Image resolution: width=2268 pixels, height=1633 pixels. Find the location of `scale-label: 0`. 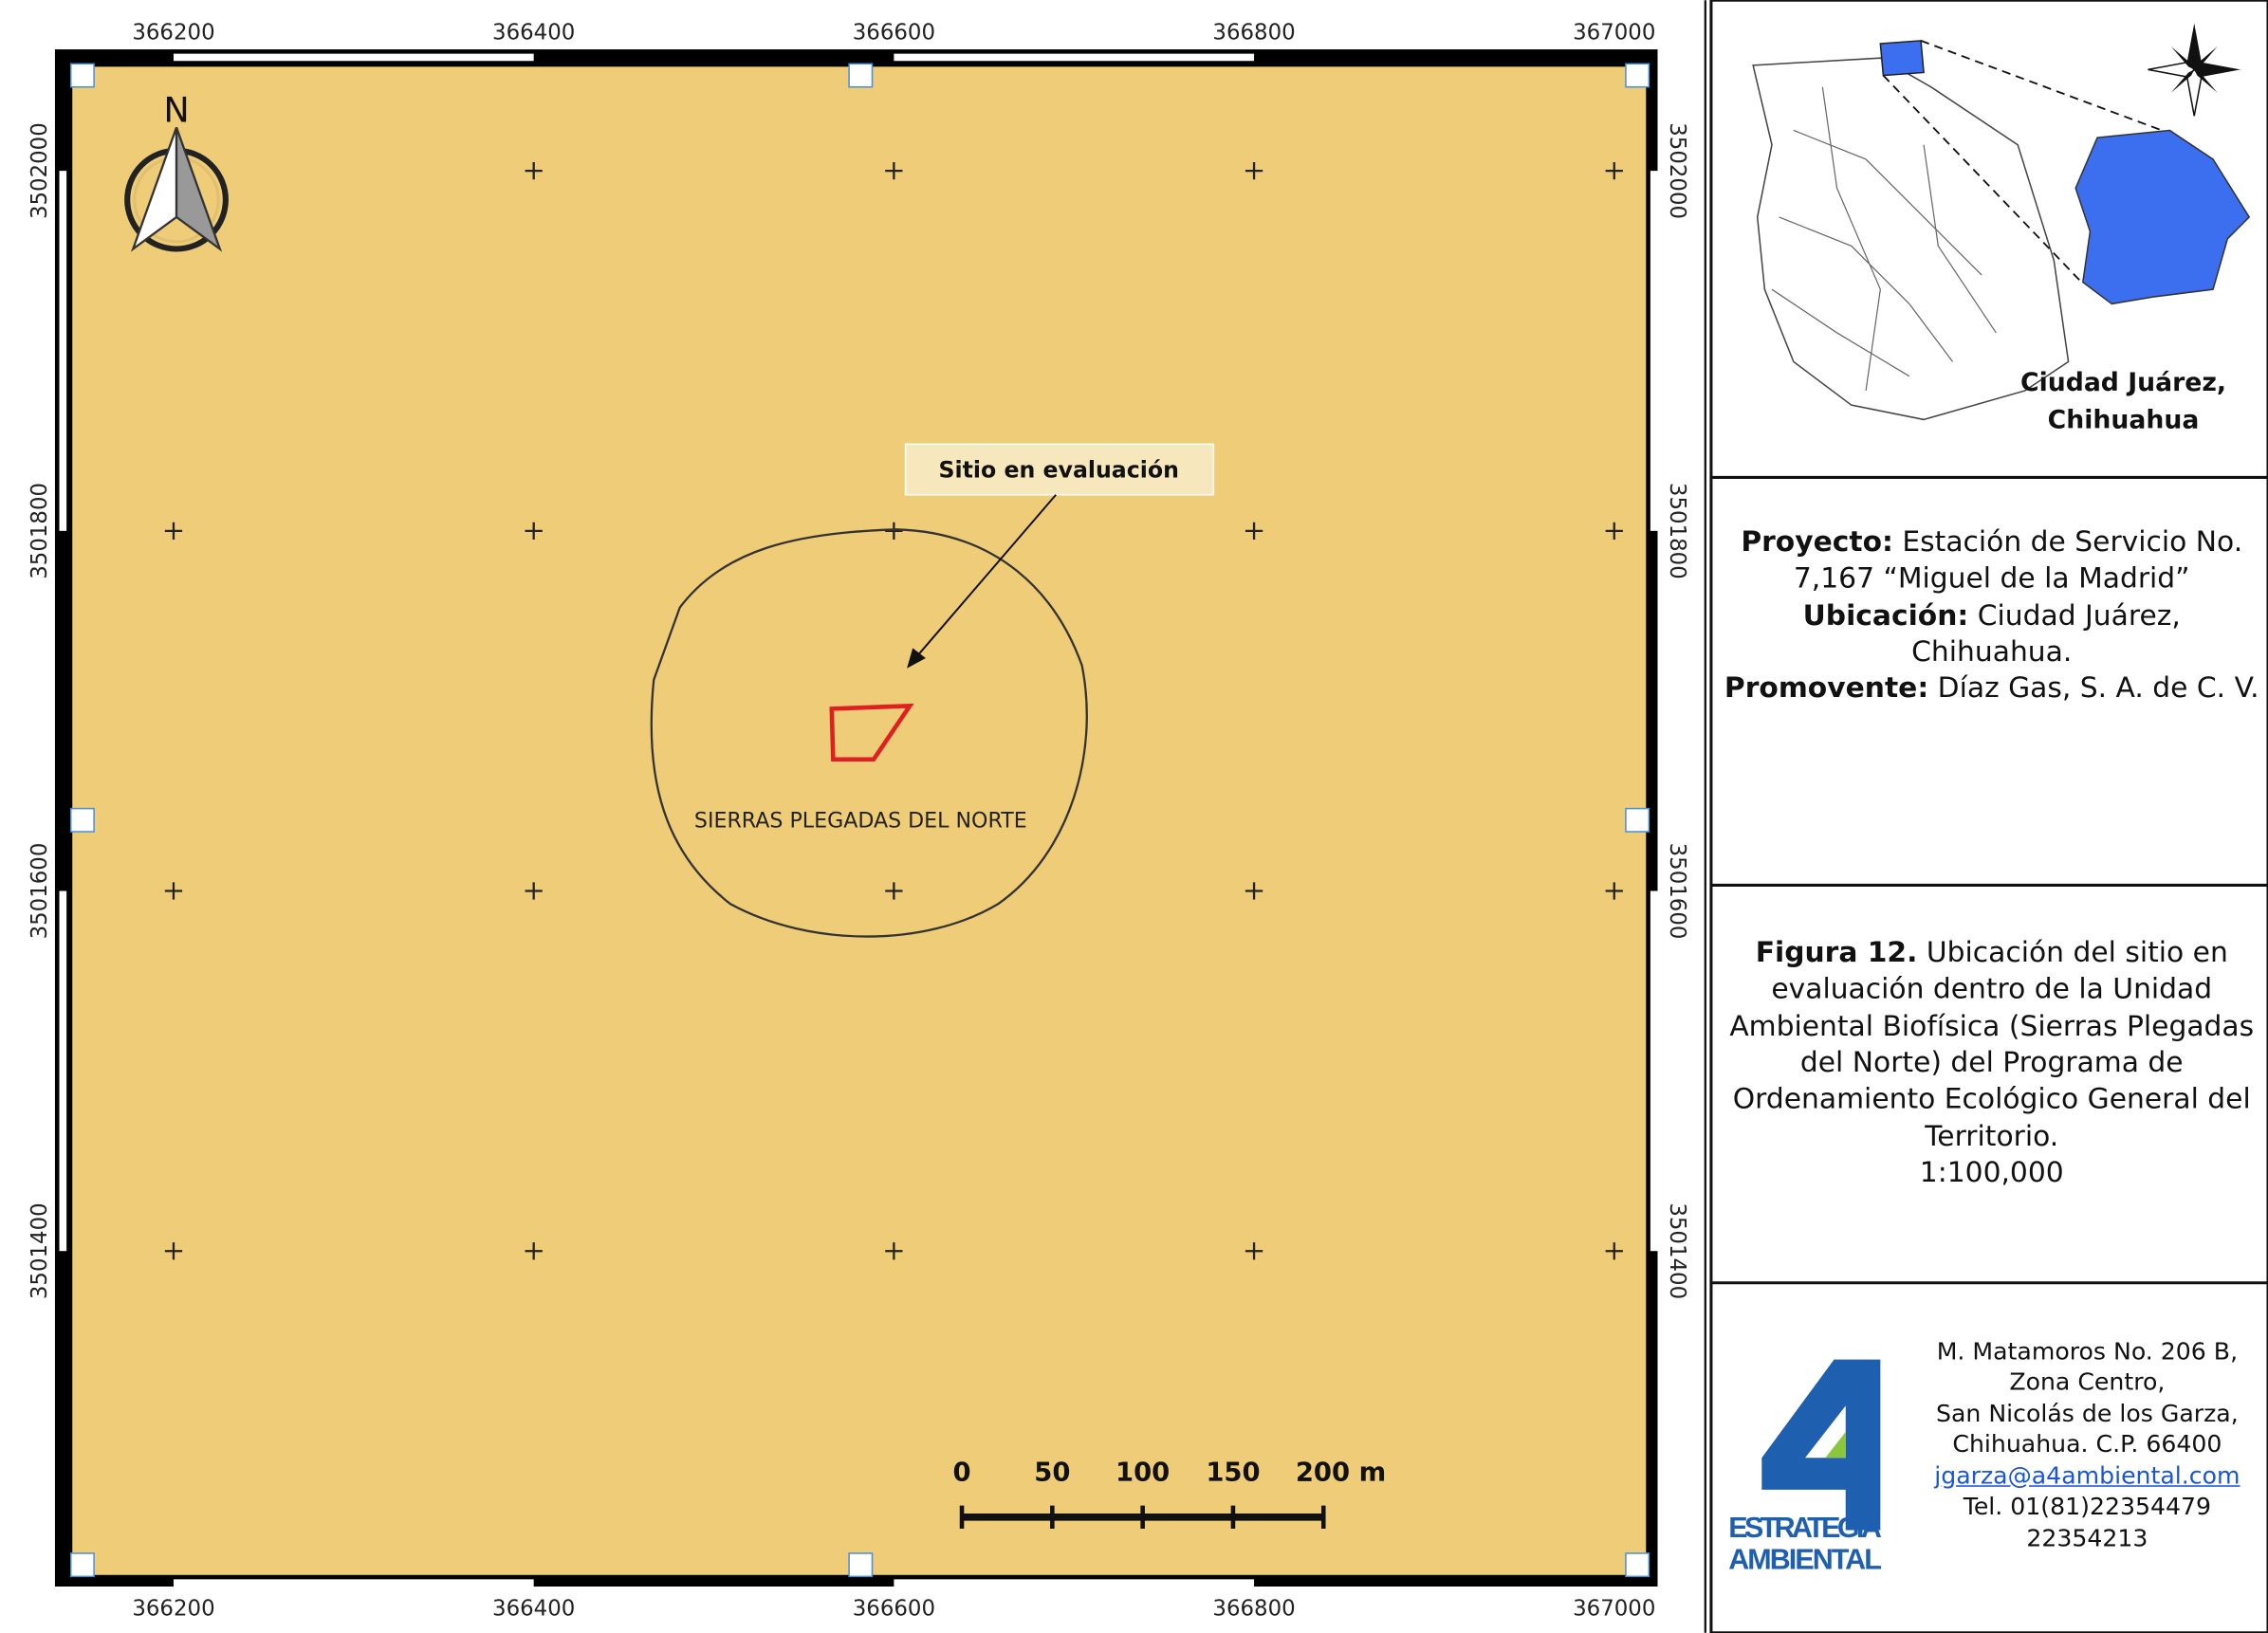

scale-label: 0 is located at coordinates (961, 1473).